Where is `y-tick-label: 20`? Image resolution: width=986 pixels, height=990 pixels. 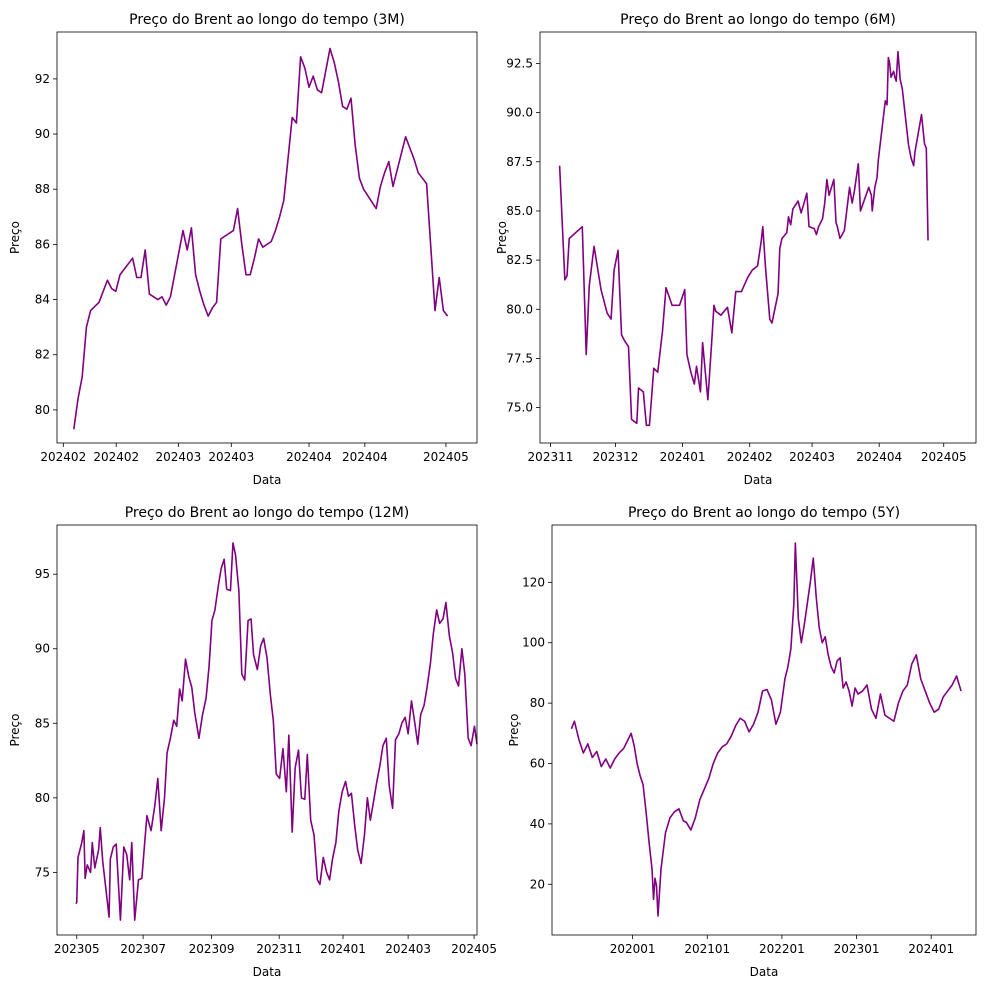
y-tick-label: 20 is located at coordinates (537, 884).